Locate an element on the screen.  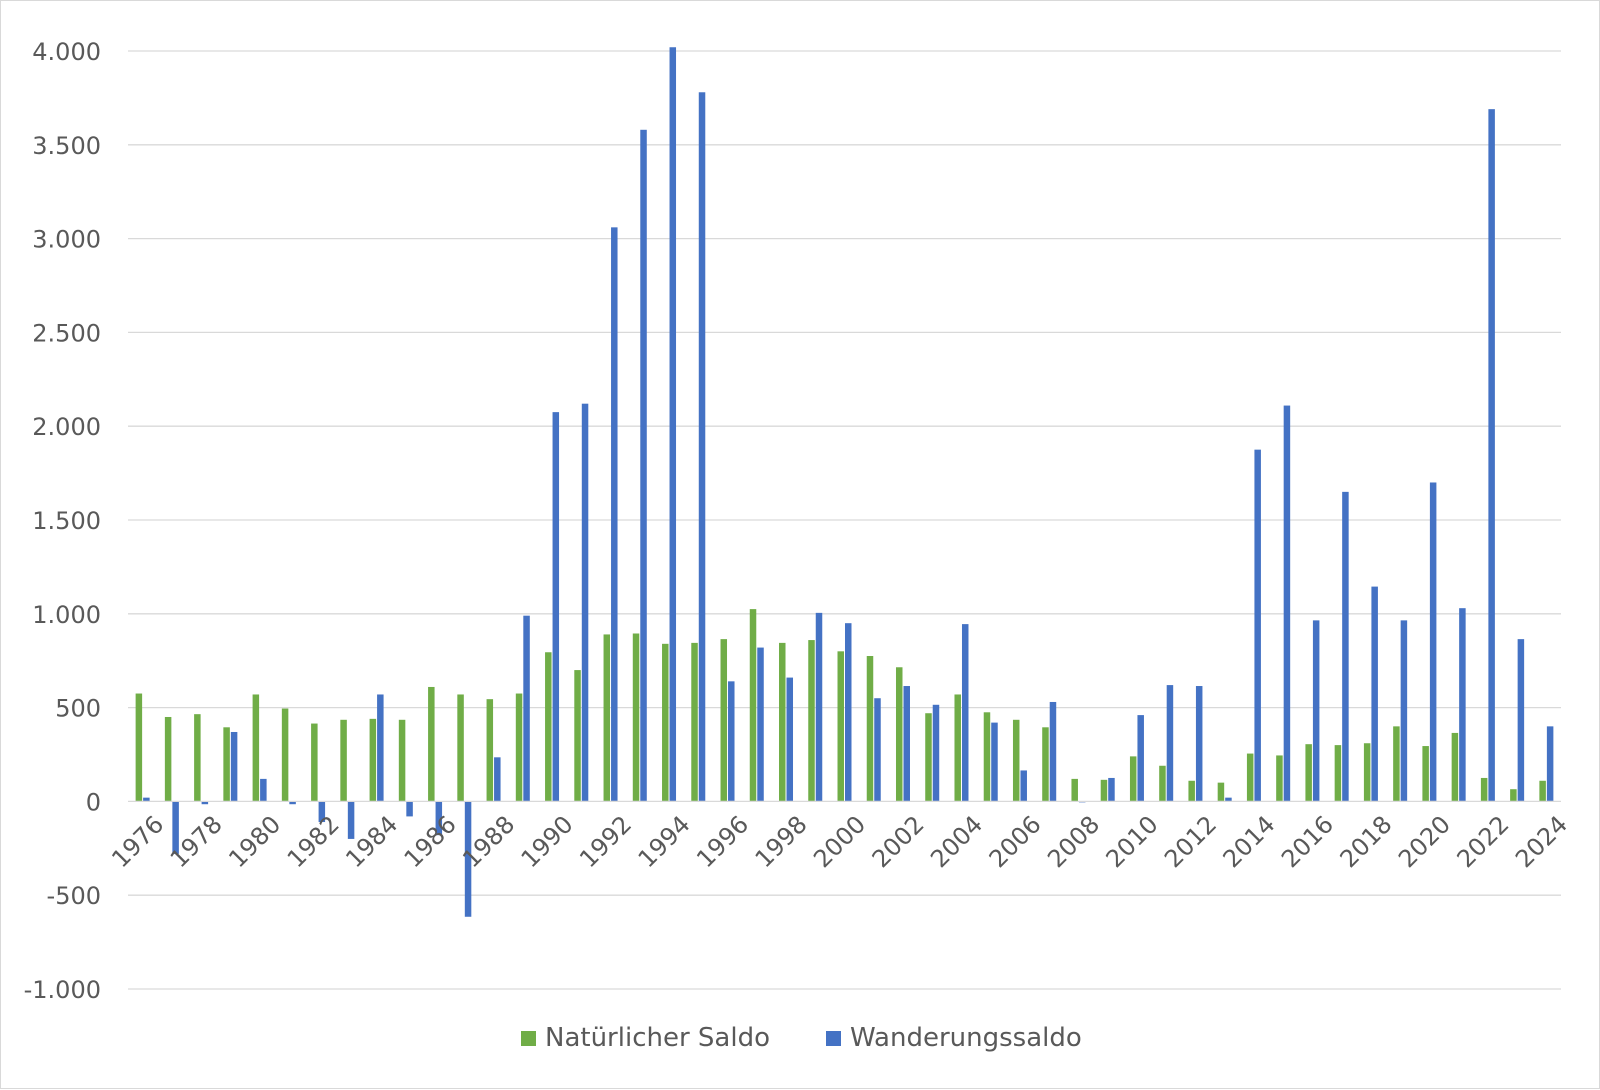
x-tick-label: 2018 is located at coordinates (1366, 841).